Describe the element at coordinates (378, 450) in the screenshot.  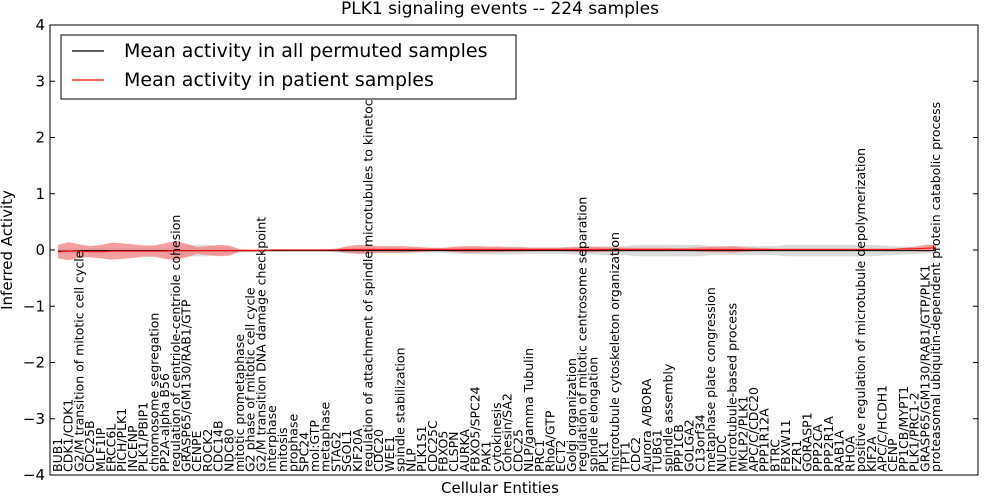
I see `entity-label: CDC20` at that location.